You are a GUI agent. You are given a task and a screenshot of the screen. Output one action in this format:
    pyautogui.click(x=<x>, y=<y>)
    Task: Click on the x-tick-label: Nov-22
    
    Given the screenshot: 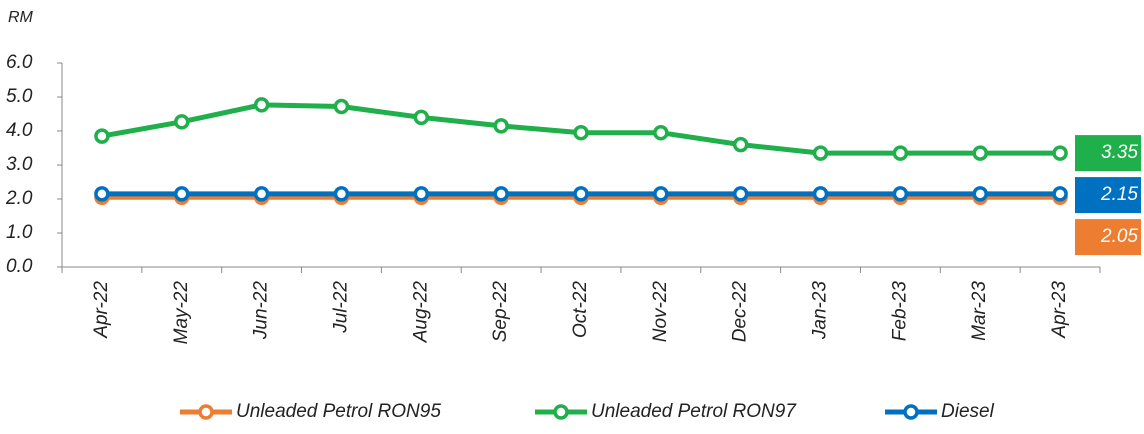 What is the action you would take?
    pyautogui.click(x=660, y=312)
    